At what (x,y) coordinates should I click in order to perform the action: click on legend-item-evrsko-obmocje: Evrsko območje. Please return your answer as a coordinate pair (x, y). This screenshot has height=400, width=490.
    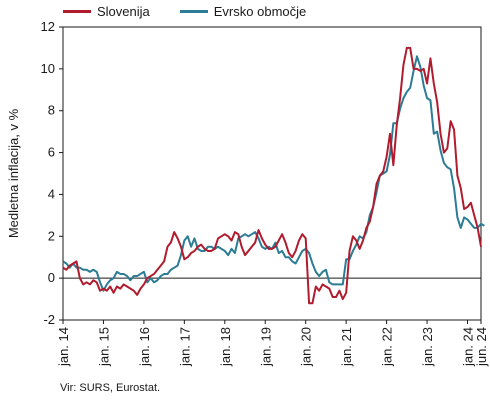
    Looking at the image, I should click on (243, 11).